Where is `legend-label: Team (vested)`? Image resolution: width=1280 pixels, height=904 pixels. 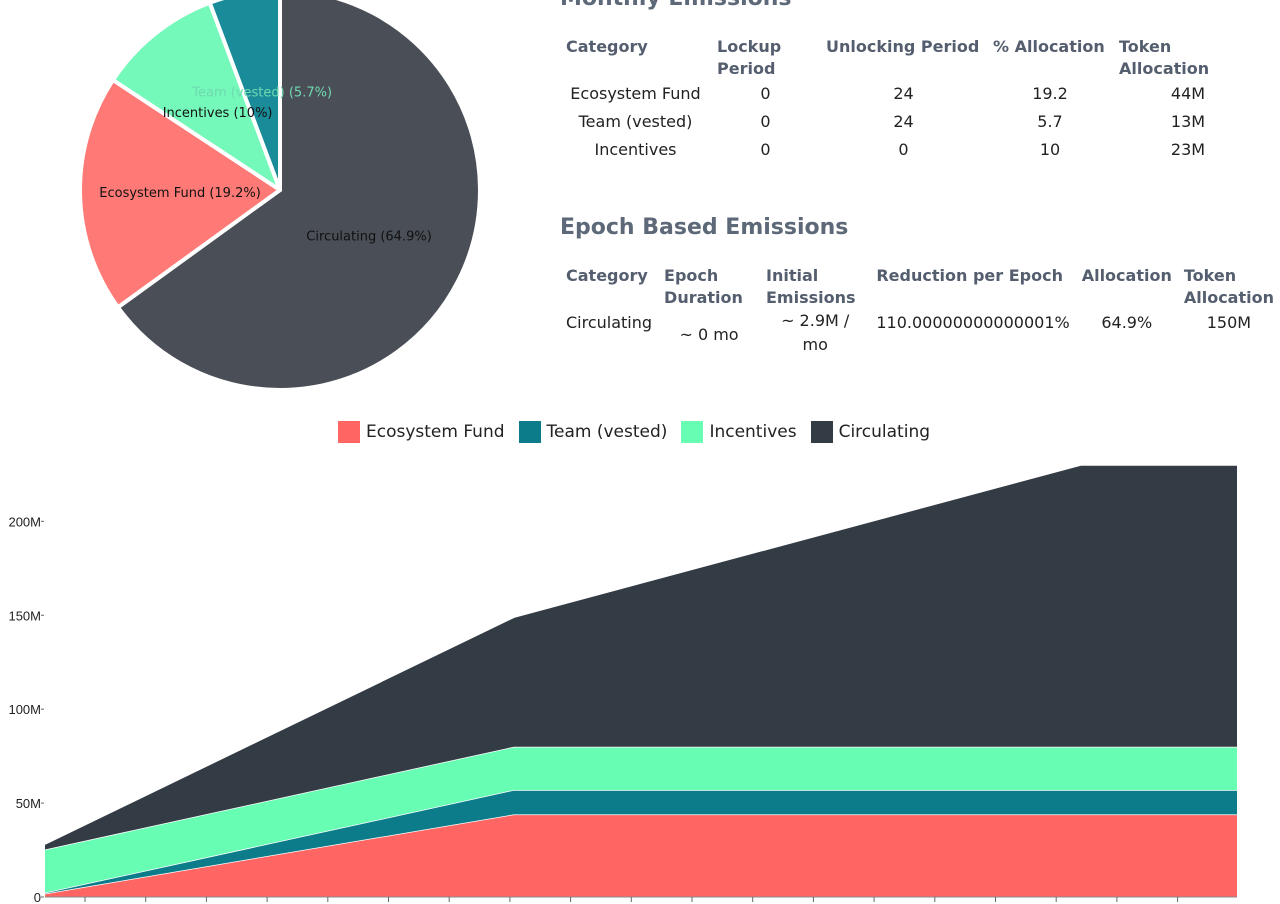
legend-label: Team (vested) is located at coordinates (607, 432).